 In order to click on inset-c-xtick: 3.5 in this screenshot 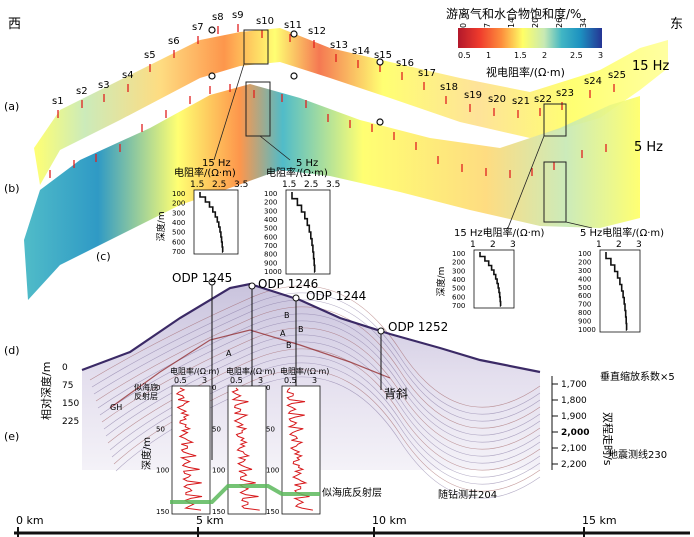, I will do `click(241, 185)`.